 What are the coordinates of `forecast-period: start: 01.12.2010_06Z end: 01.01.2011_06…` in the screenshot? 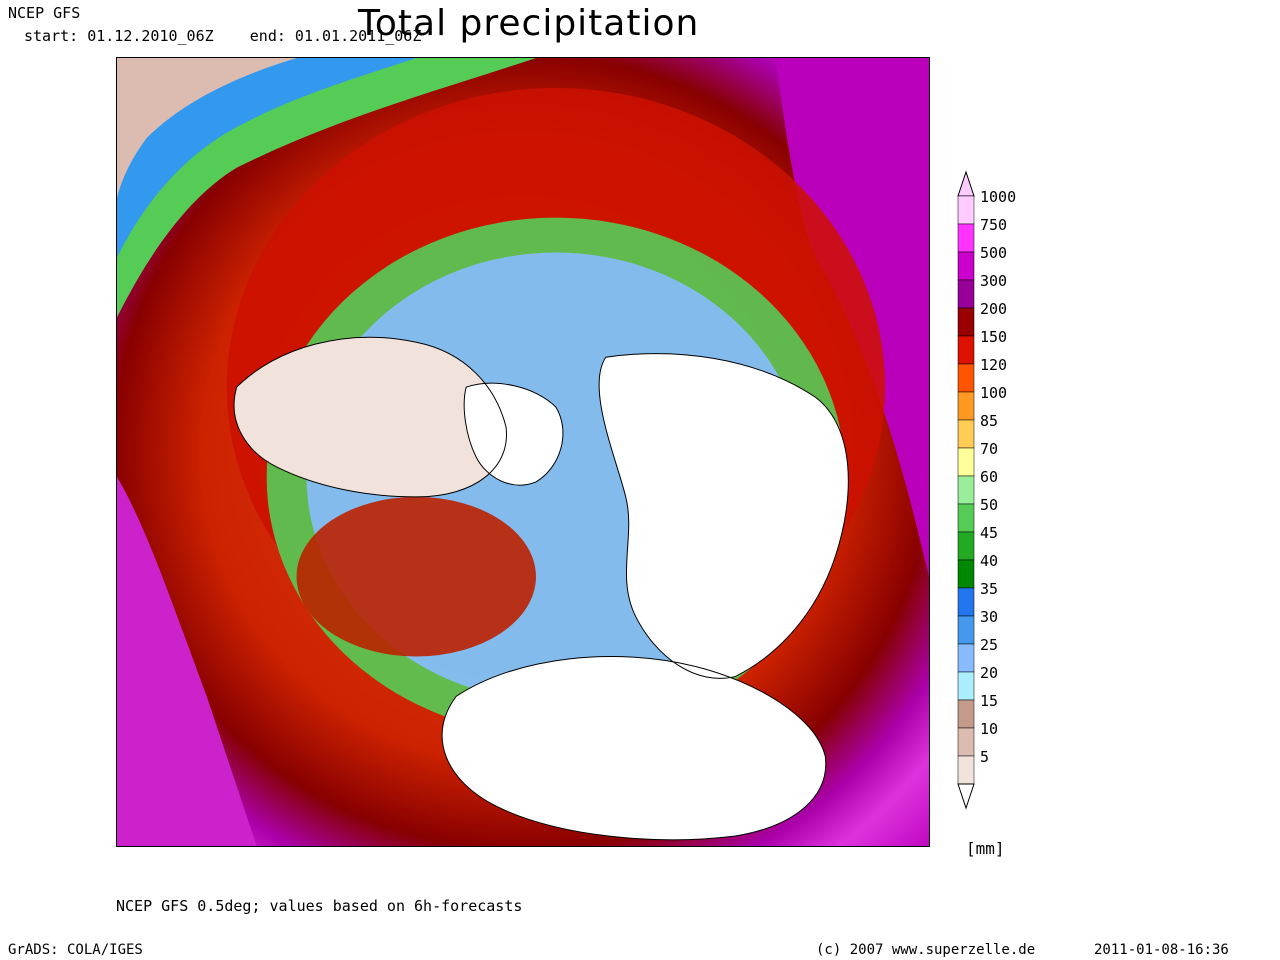 It's located at (223, 36).